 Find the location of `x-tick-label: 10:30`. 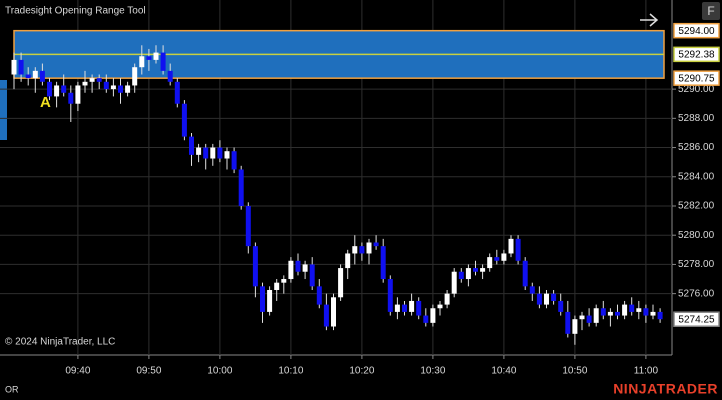

x-tick-label: 10:30 is located at coordinates (432, 371).